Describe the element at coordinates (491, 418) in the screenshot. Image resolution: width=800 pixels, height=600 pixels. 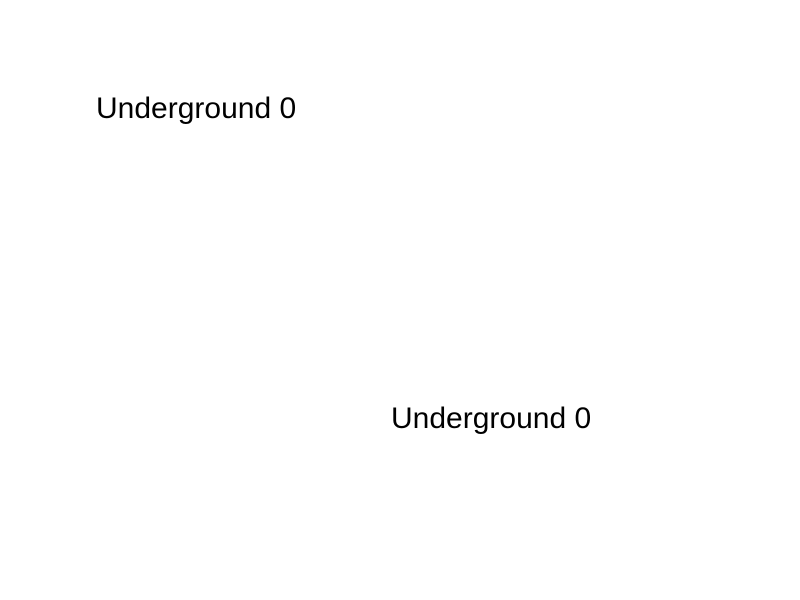
I see `text-label-bottom: Underground 0` at that location.